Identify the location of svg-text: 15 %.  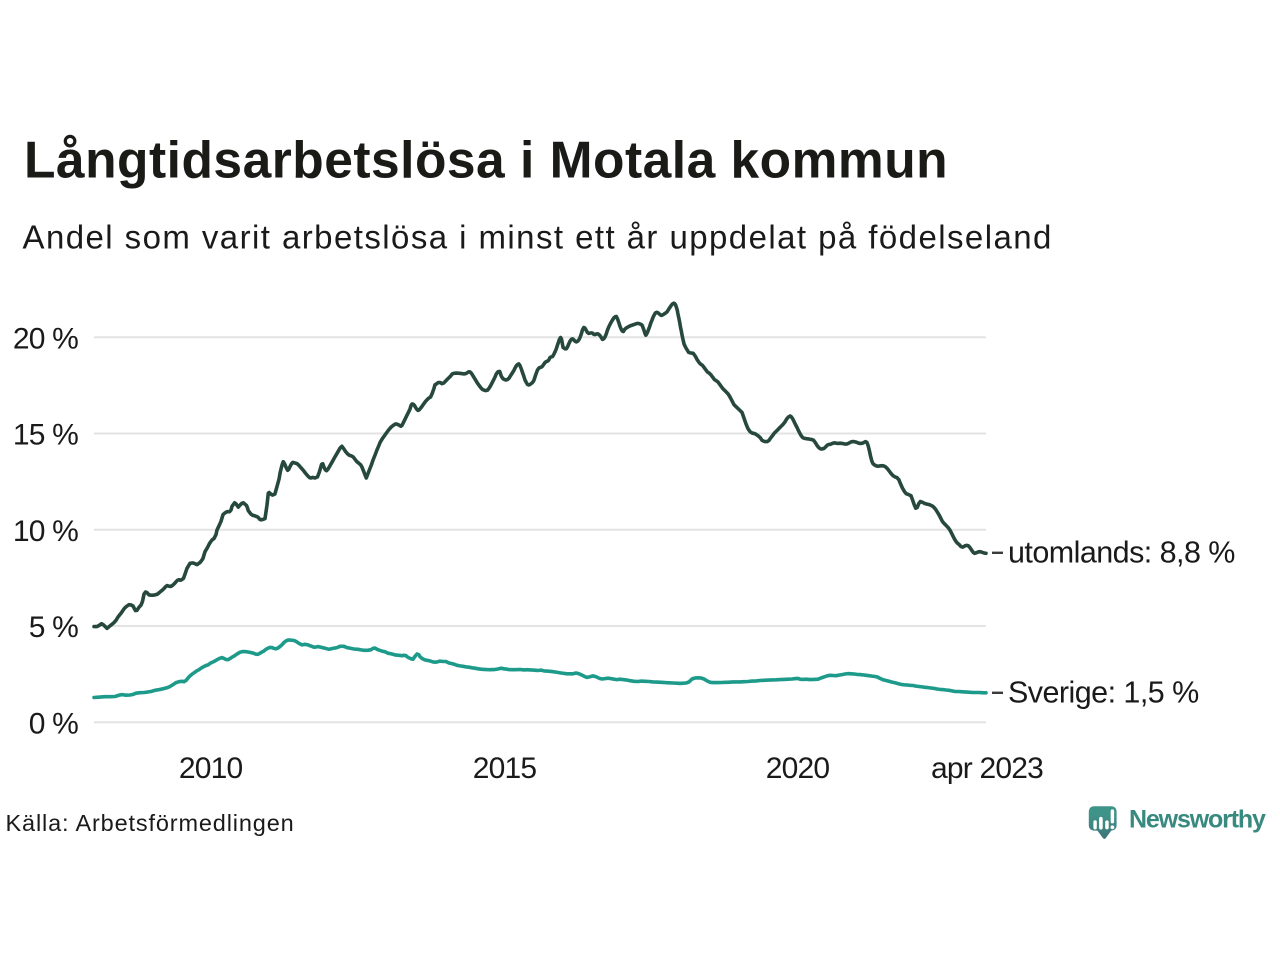
(45, 435).